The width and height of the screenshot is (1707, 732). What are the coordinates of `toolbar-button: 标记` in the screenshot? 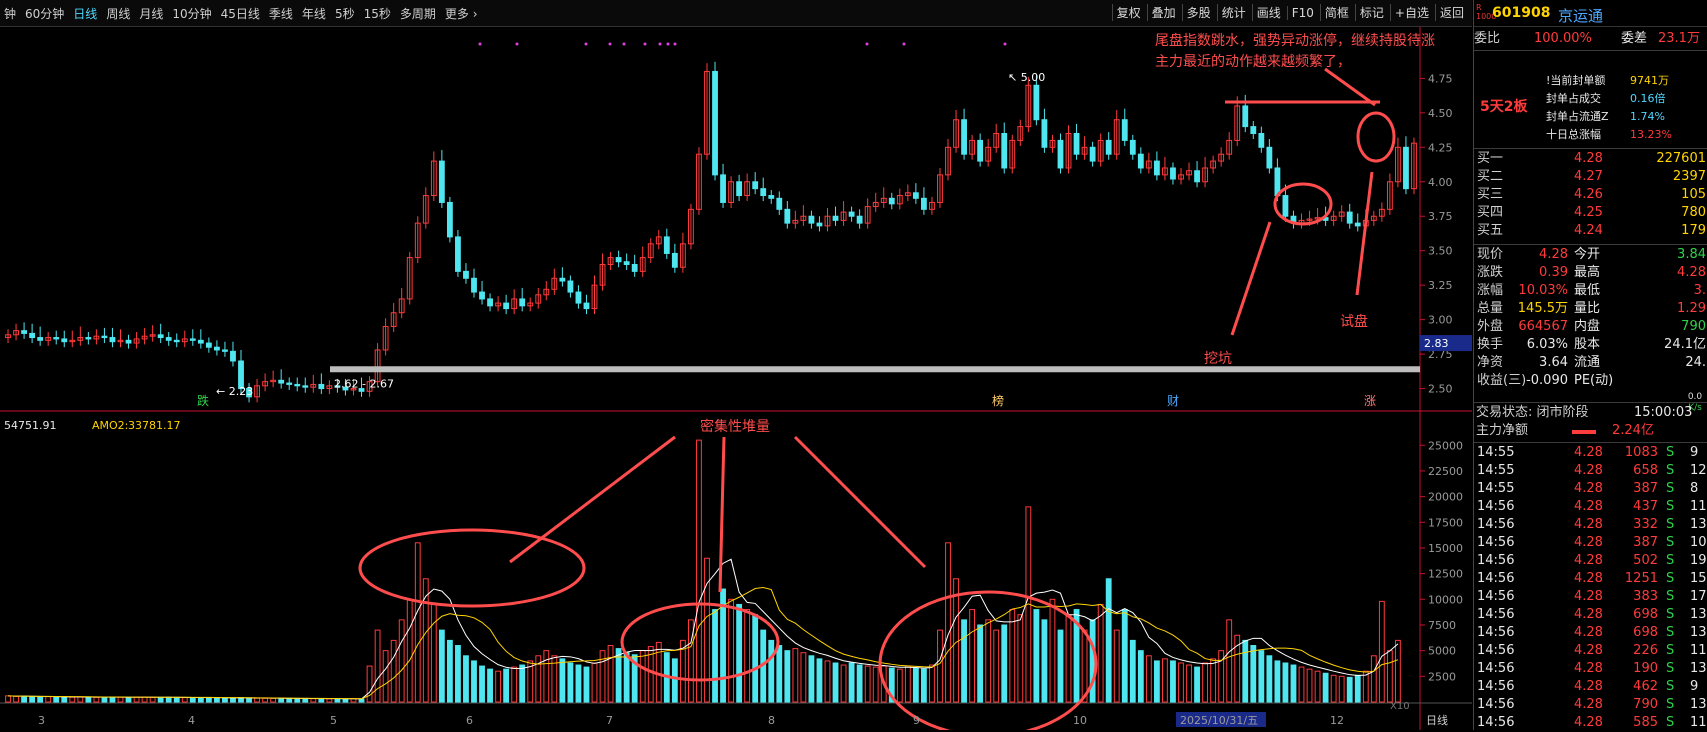 It's located at (1371, 12).